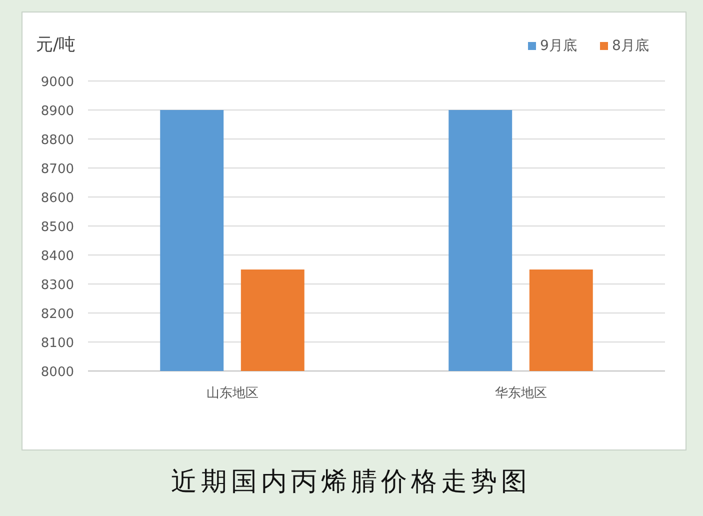 This screenshot has height=516, width=703. What do you see at coordinates (57, 227) in the screenshot?
I see `y-tick-label: 8500` at bounding box center [57, 227].